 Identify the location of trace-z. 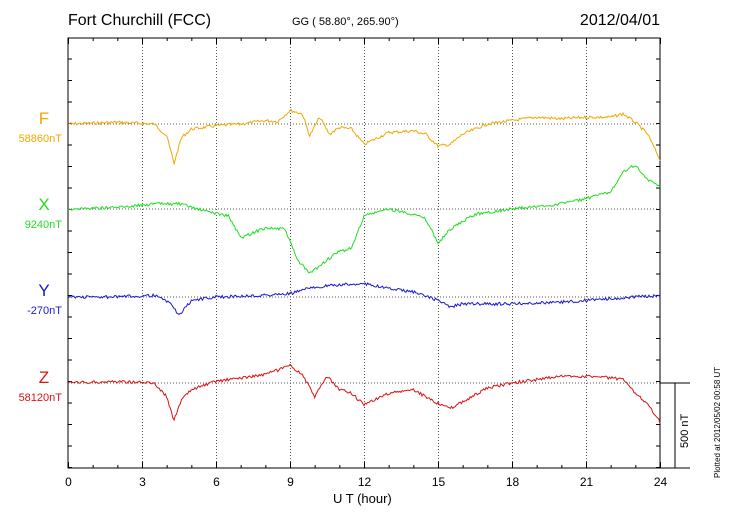
(364, 393).